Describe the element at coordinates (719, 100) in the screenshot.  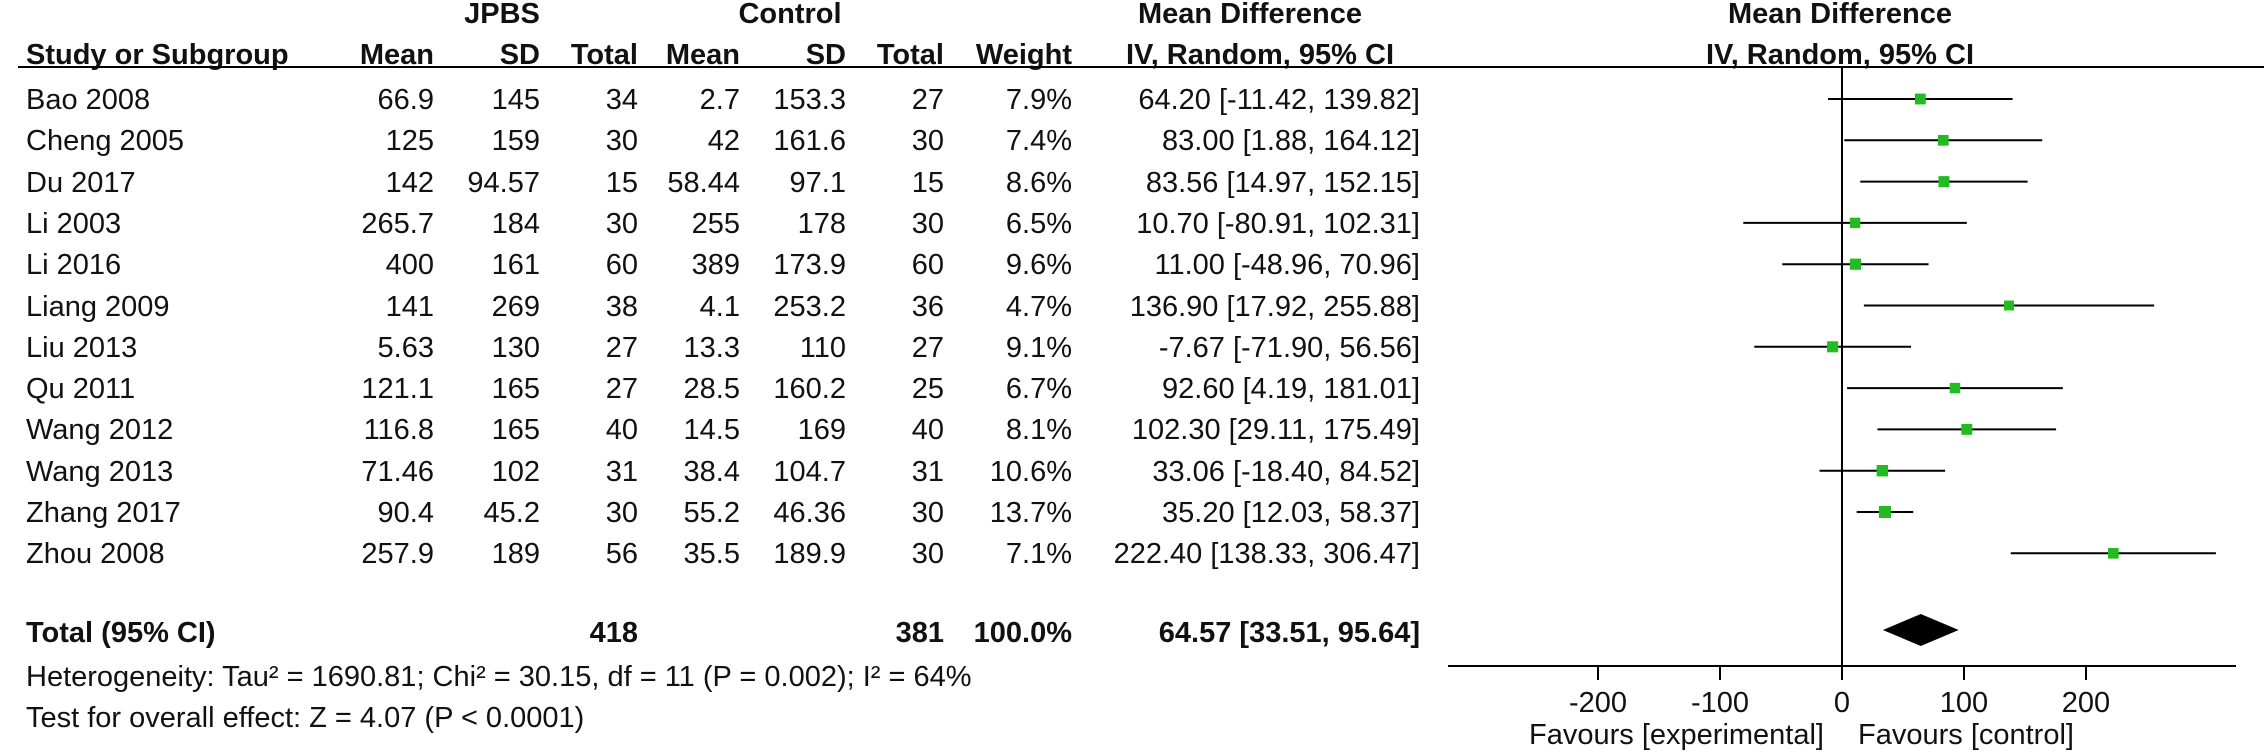
I see `mean-control: 2.7` at that location.